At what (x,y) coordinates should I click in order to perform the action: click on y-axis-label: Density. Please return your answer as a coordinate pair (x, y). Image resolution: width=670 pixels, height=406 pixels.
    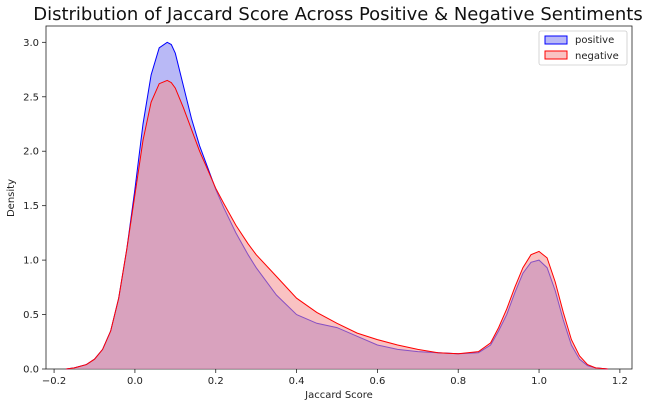
    Looking at the image, I should click on (11, 198).